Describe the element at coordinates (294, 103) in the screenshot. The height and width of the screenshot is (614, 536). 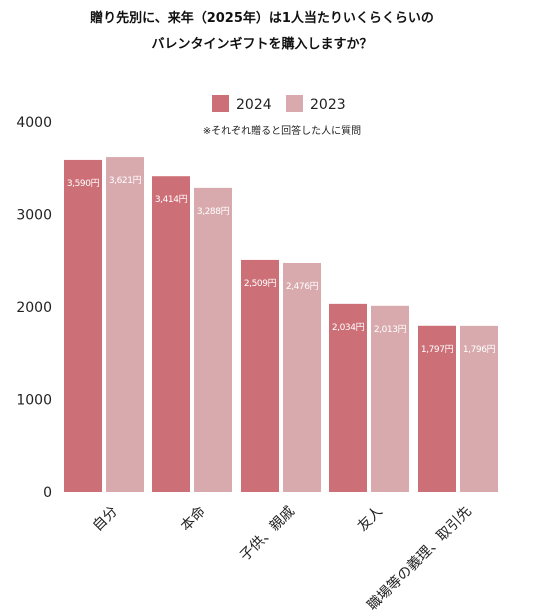
I see `legend-swatch-2023` at that location.